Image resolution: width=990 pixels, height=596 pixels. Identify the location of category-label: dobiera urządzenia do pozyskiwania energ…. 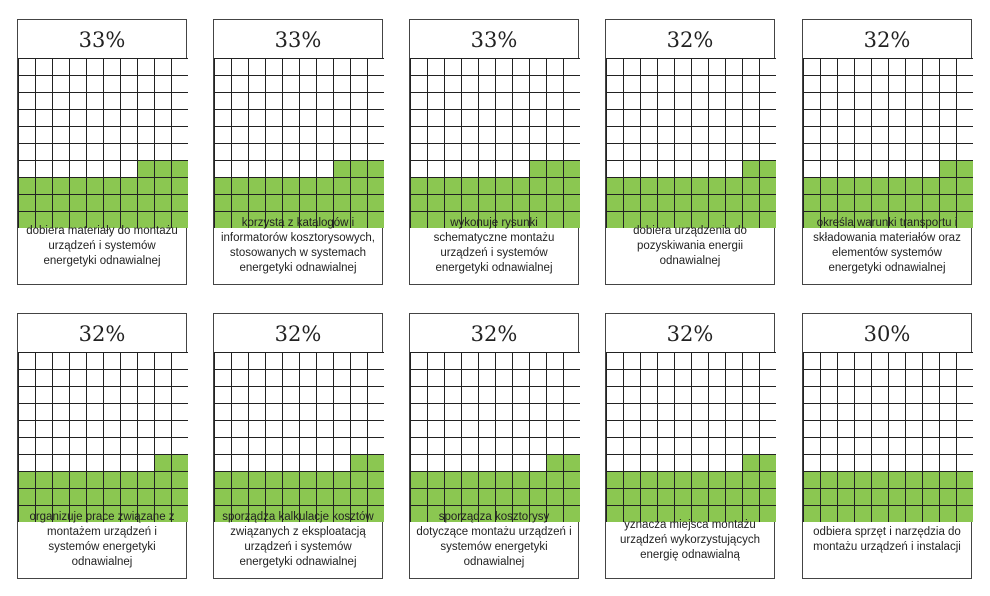
(690, 245).